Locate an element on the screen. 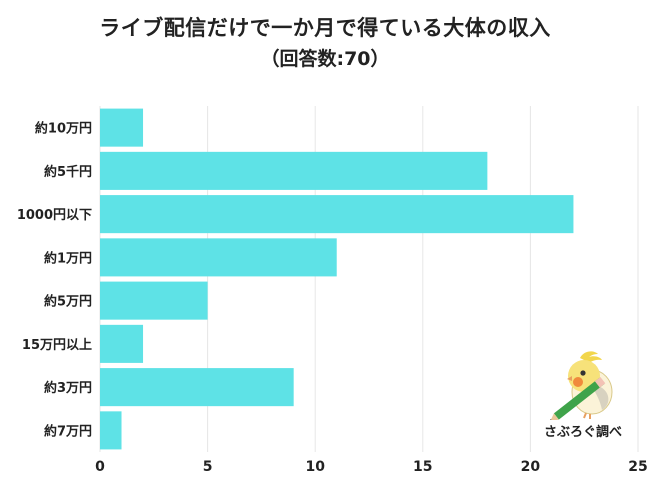 The image size is (650, 488). category-label: 約5千円 is located at coordinates (68, 172).